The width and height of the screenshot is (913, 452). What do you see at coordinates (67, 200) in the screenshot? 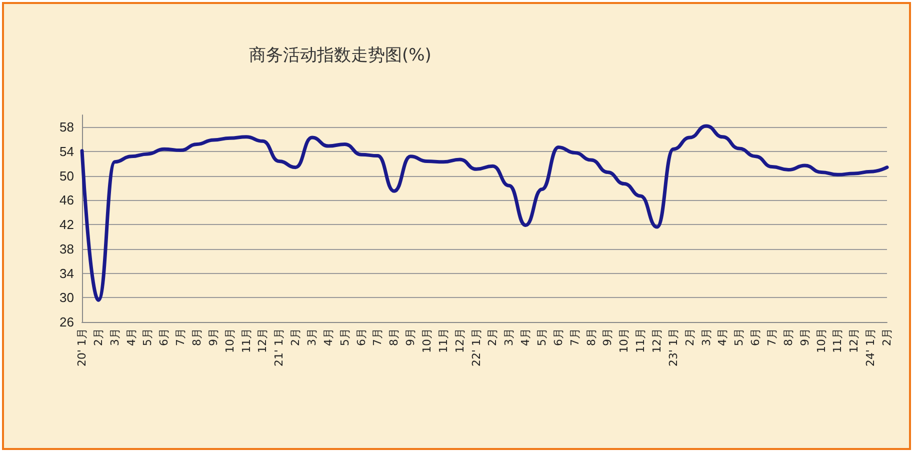
I see `y-tick-label: 46` at bounding box center [67, 200].